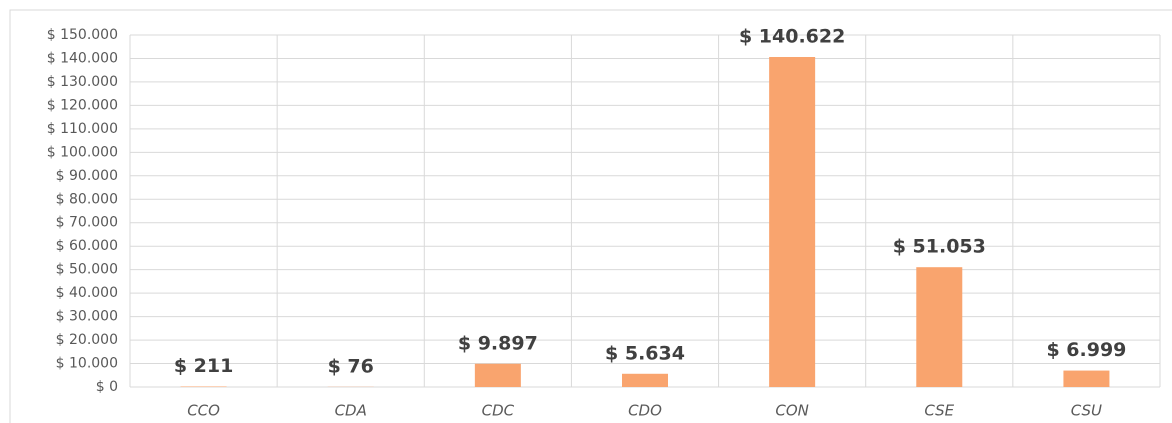 The width and height of the screenshot is (1172, 423). What do you see at coordinates (87, 199) in the screenshot?
I see `y-tick-label: $ 80.000` at bounding box center [87, 199].